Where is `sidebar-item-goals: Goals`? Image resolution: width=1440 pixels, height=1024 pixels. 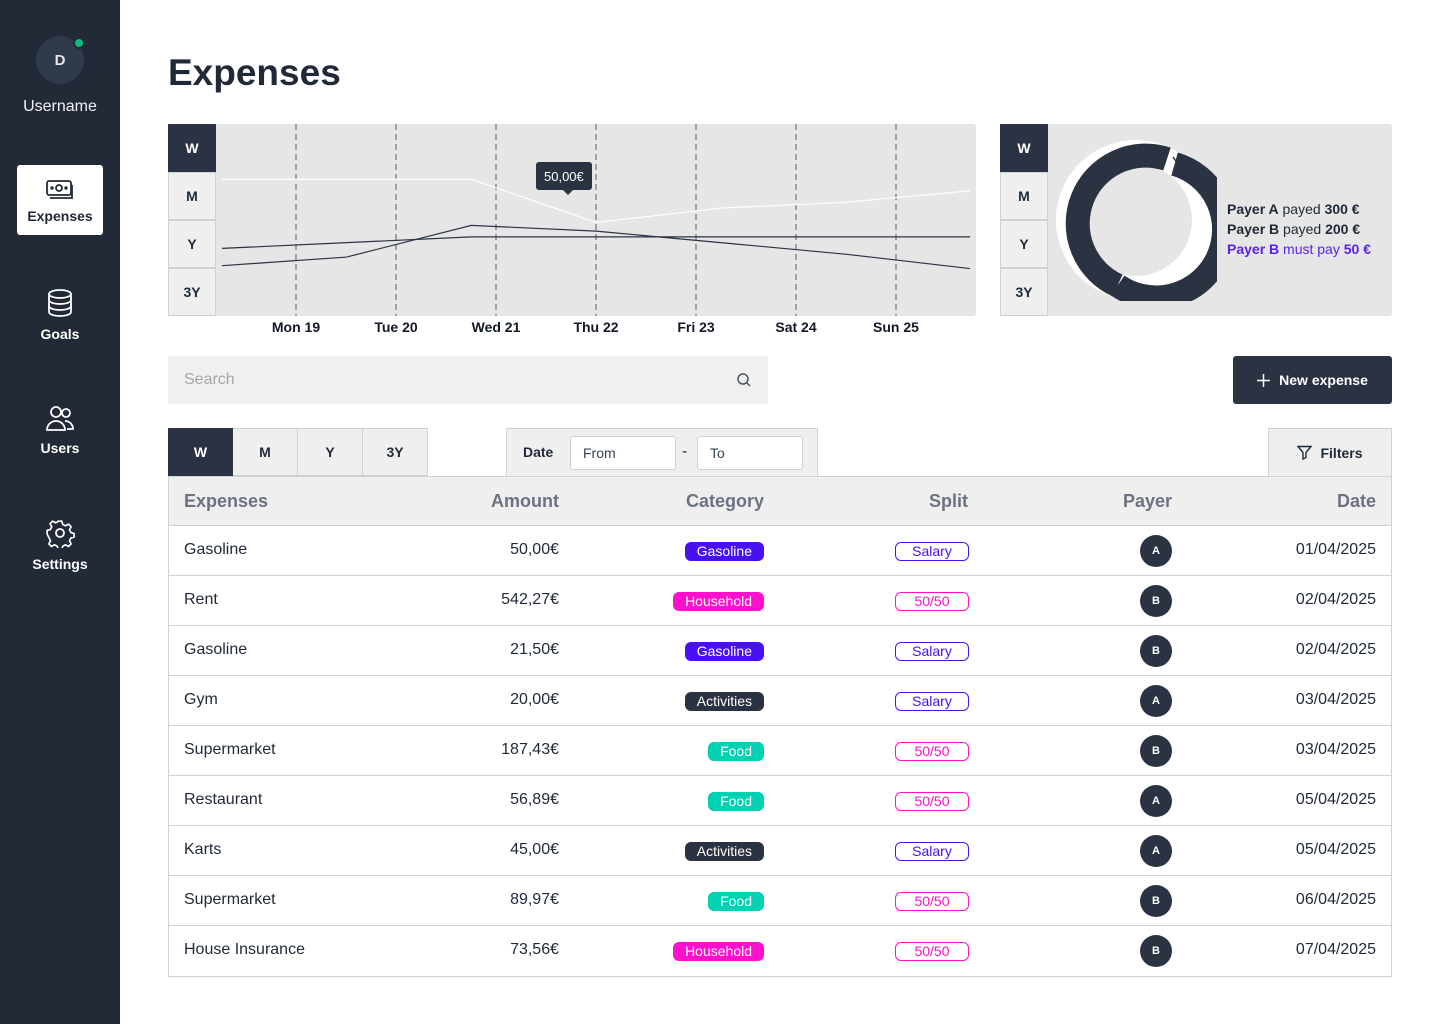 sidebar-item-goals: Goals is located at coordinates (60, 315).